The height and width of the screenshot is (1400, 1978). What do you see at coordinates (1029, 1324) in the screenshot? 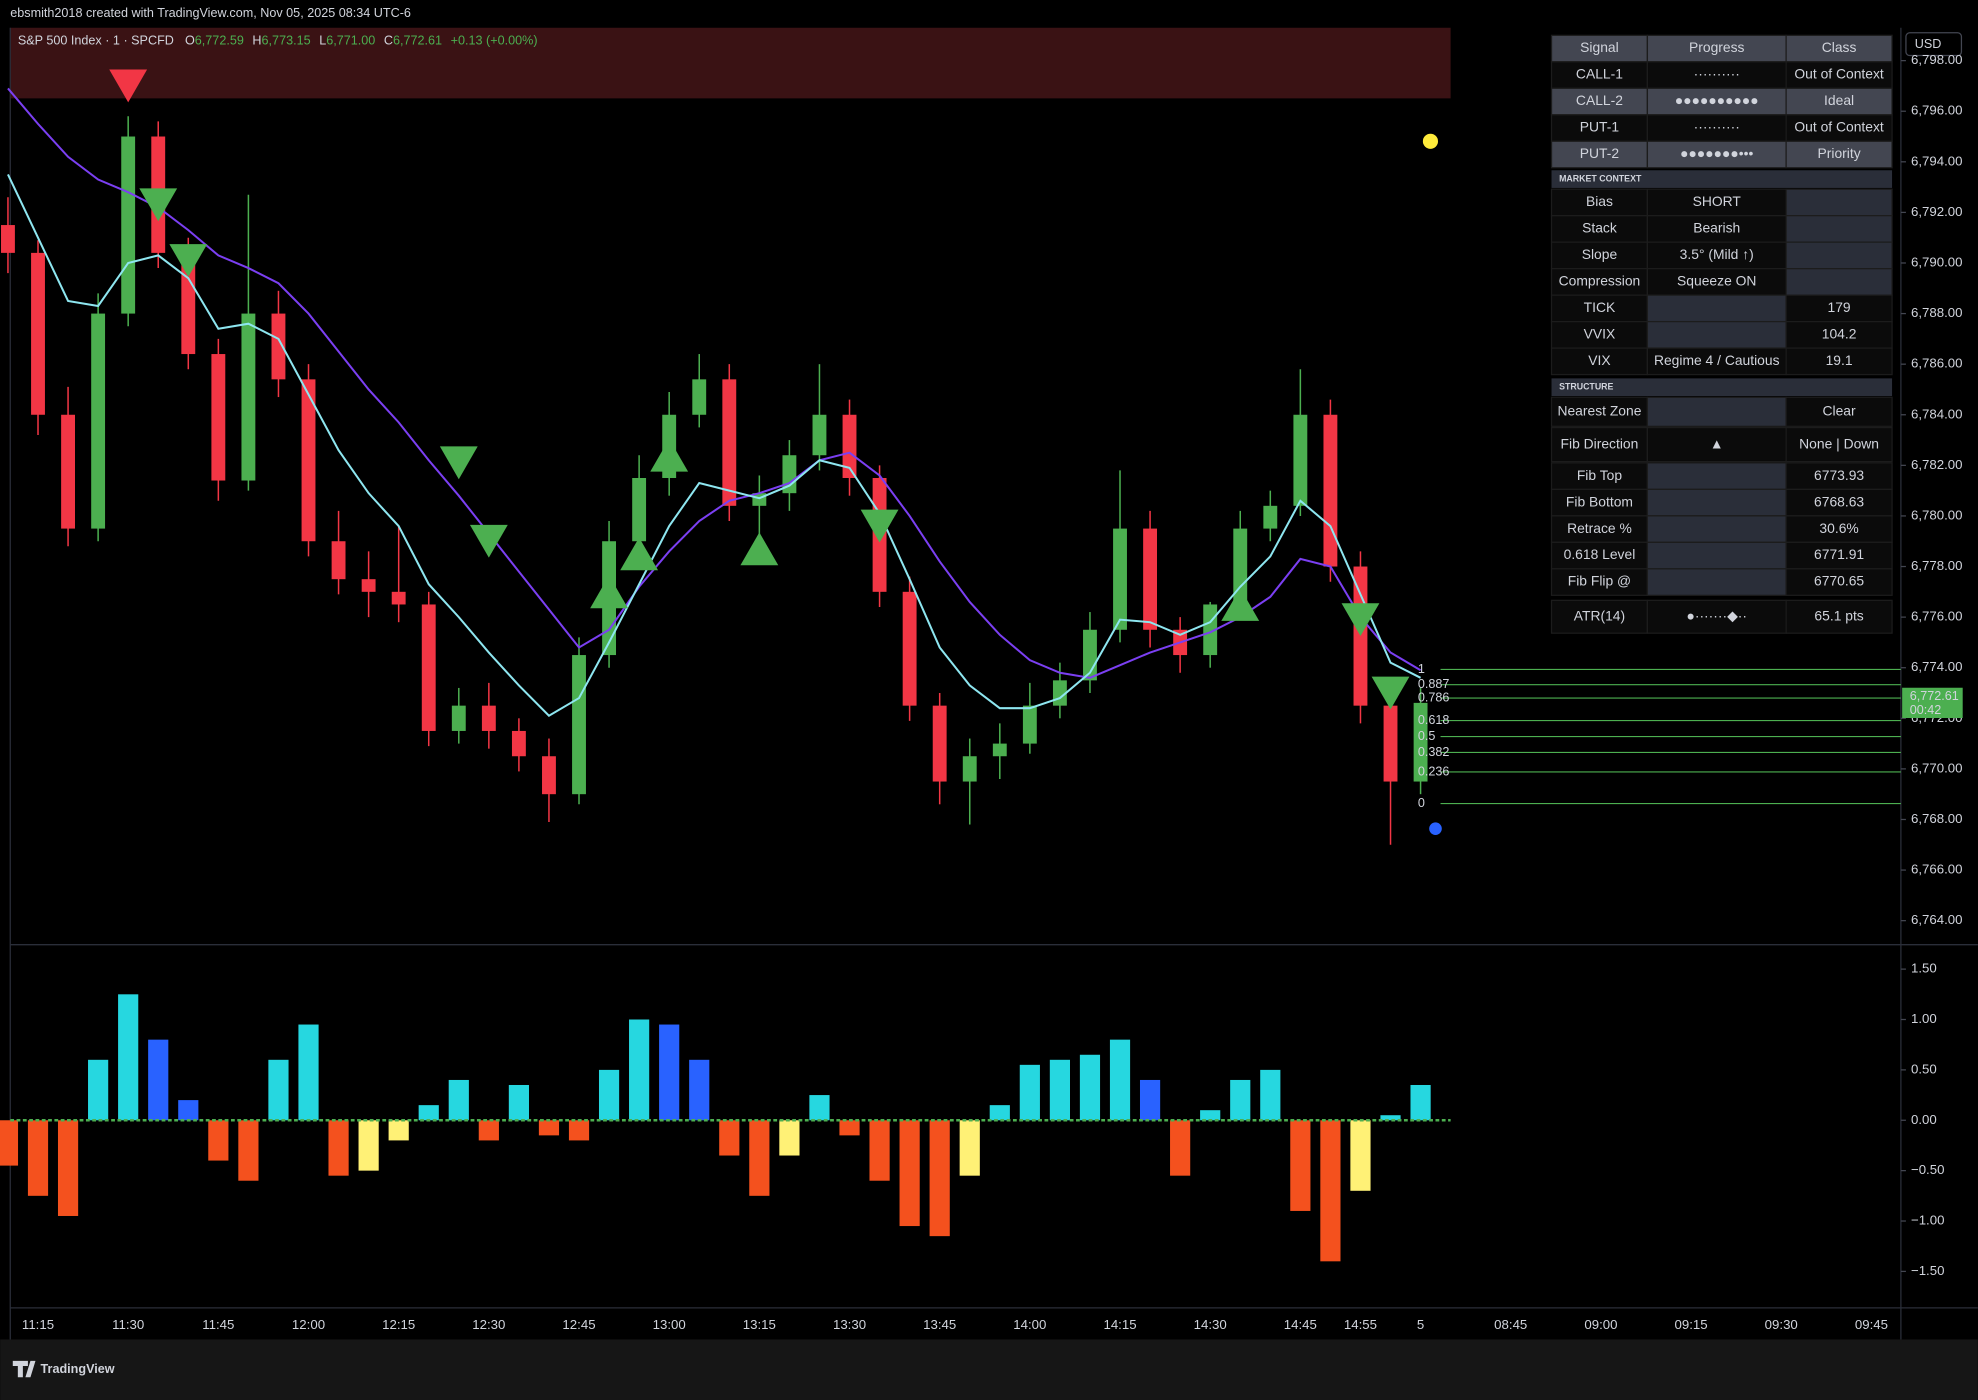
I see `x-tick-label: 14:00` at bounding box center [1029, 1324].